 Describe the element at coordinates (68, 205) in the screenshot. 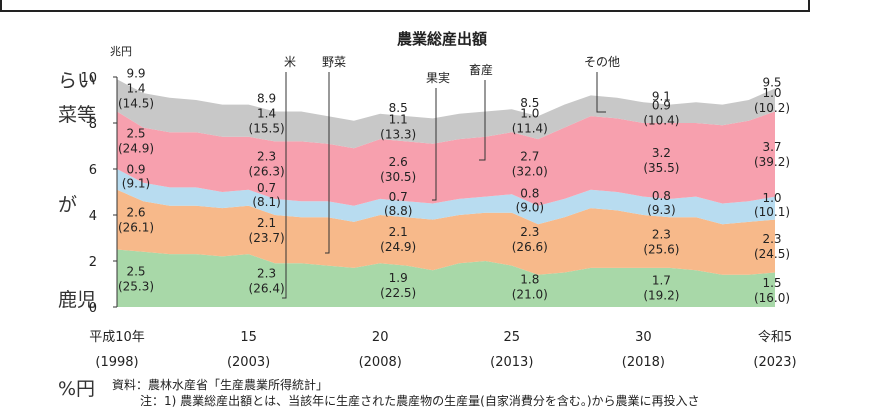

I see `cut-text-line: が` at that location.